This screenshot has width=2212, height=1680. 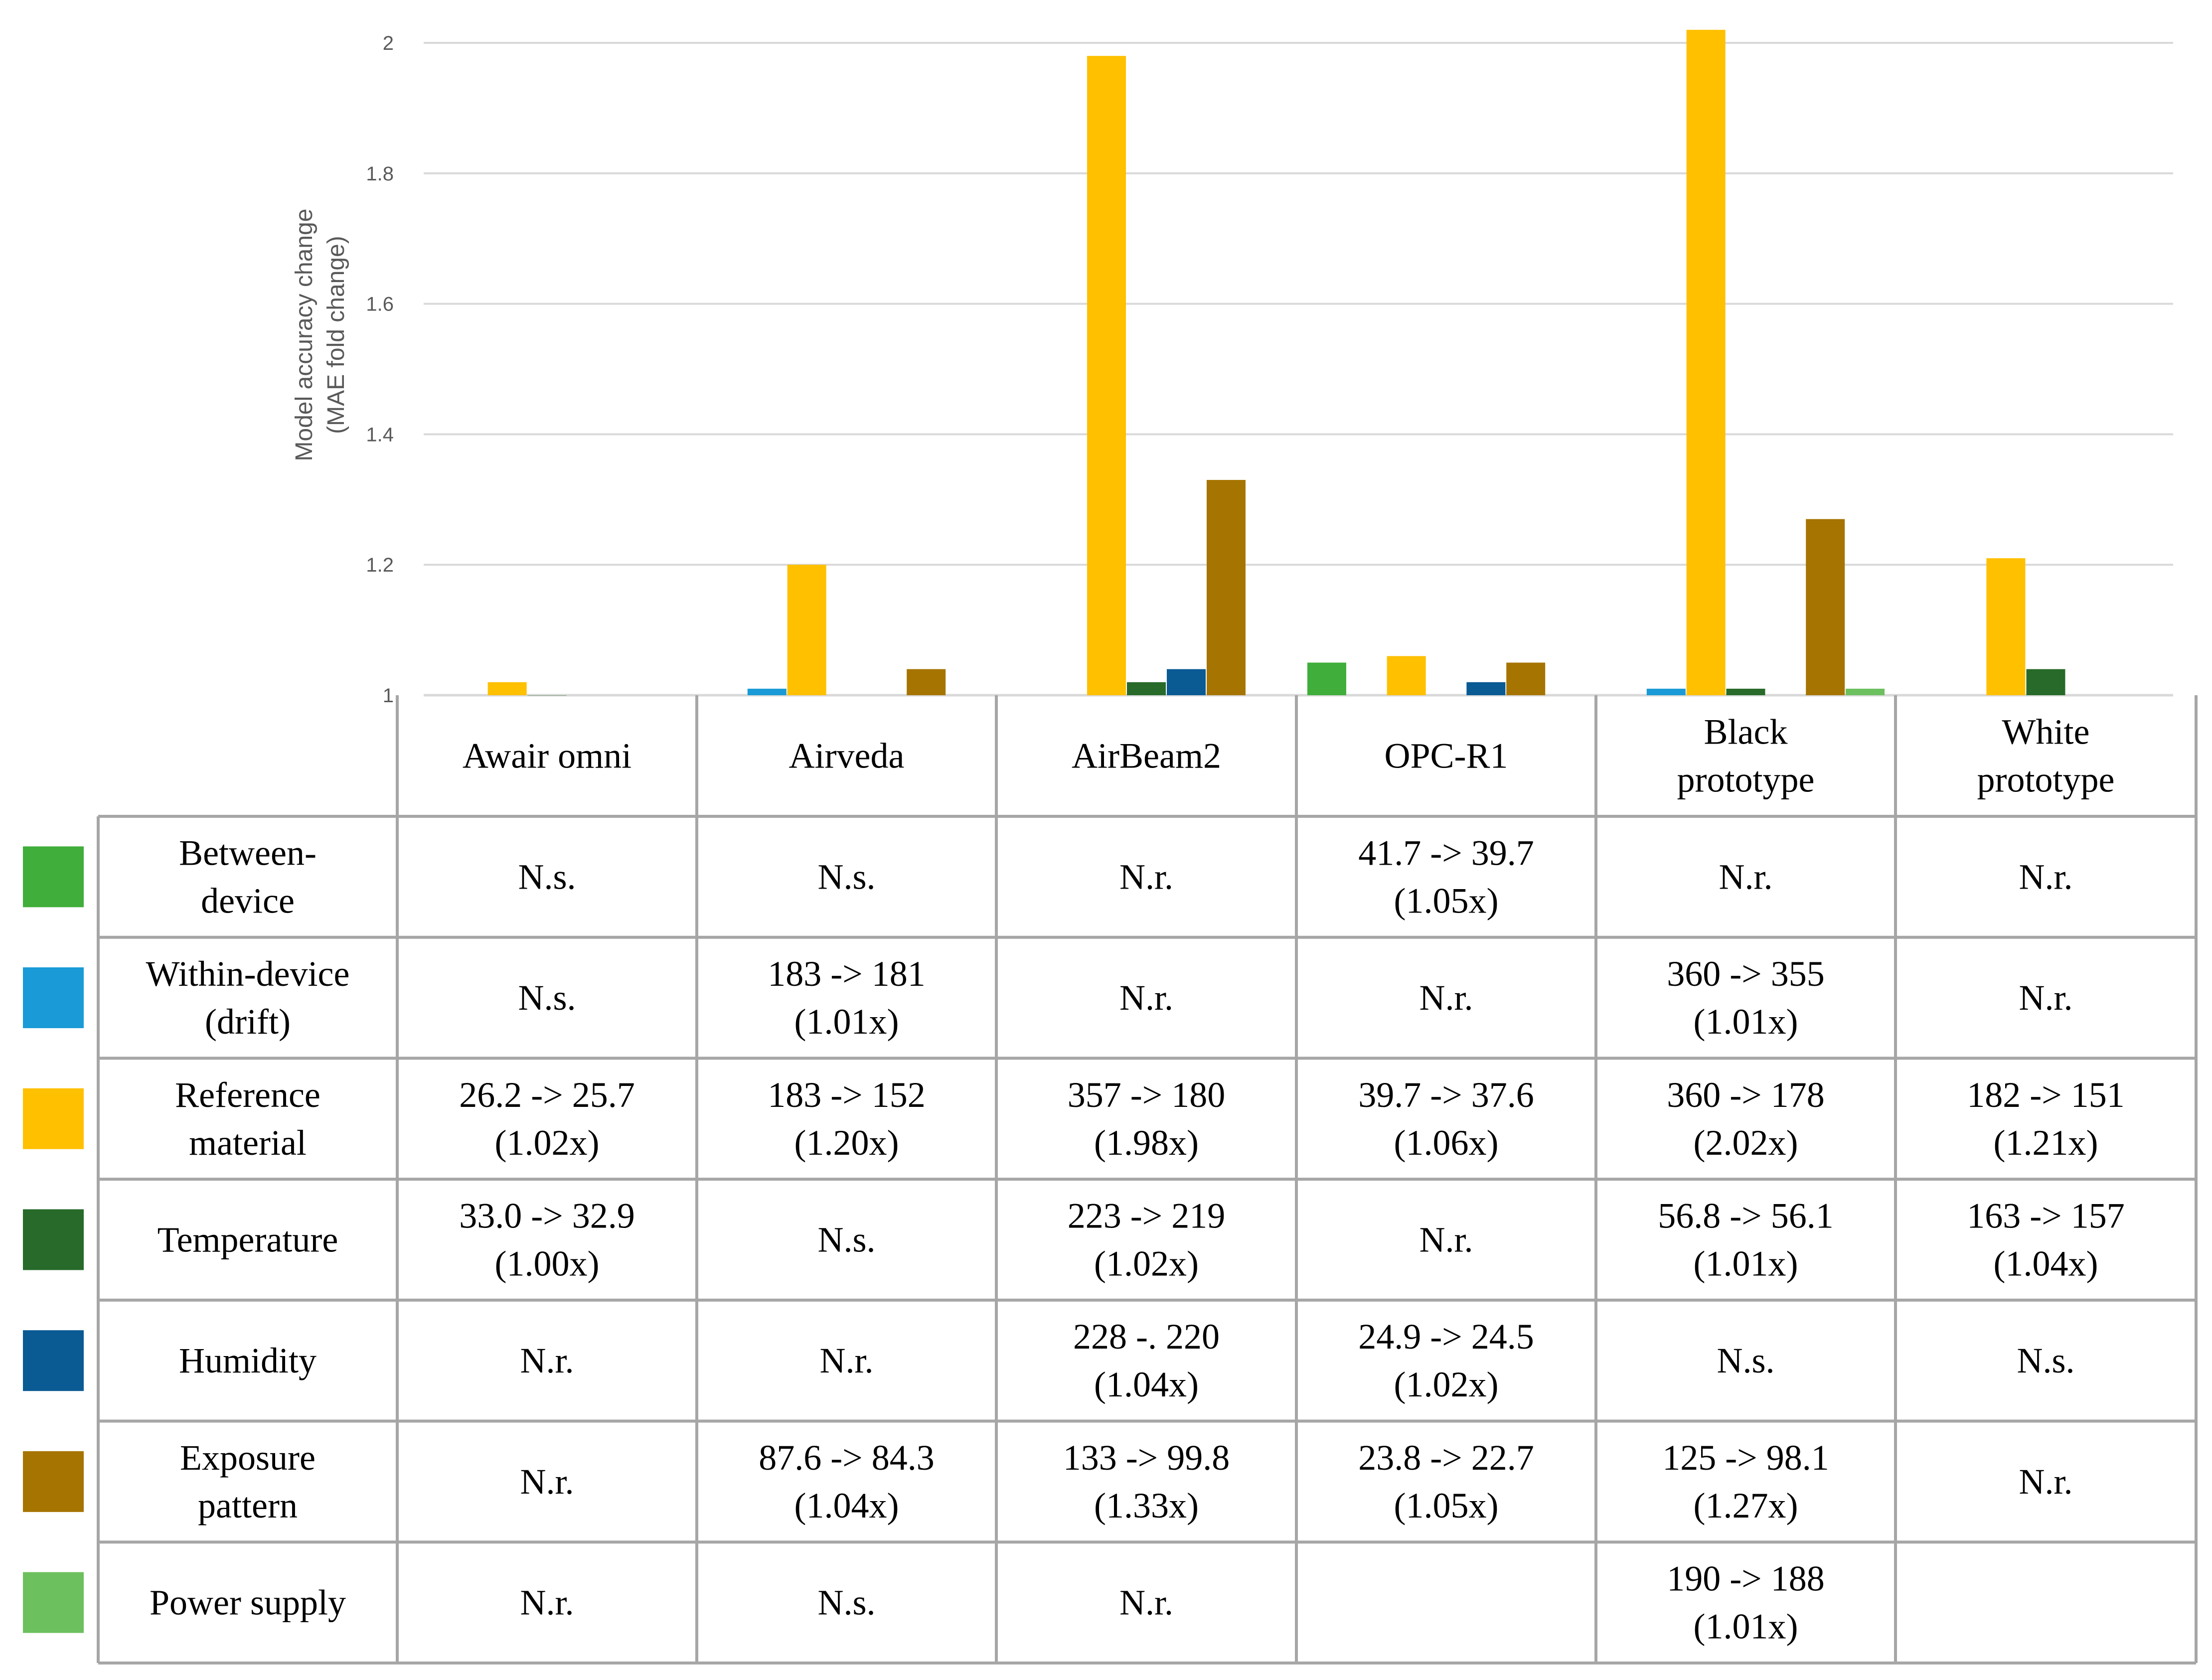 I want to click on cell-exposure-pattern-airbeam2: 133 -> 99.8 (1.33x), so click(x=1146, y=1482).